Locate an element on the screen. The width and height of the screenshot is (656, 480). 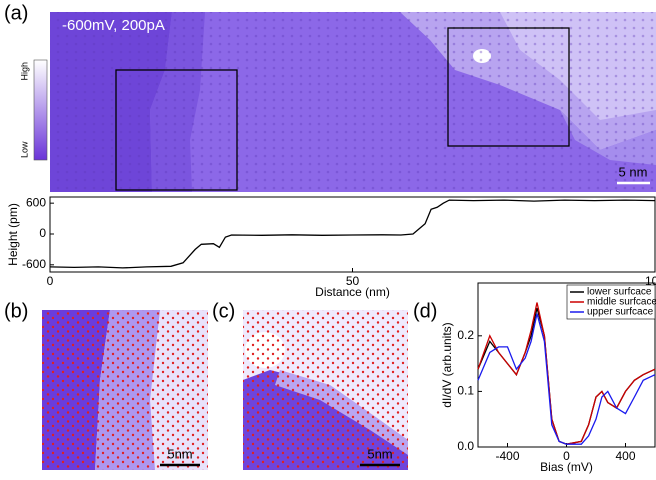
x-axis-label: Bias (mV) is located at coordinates (566, 467).